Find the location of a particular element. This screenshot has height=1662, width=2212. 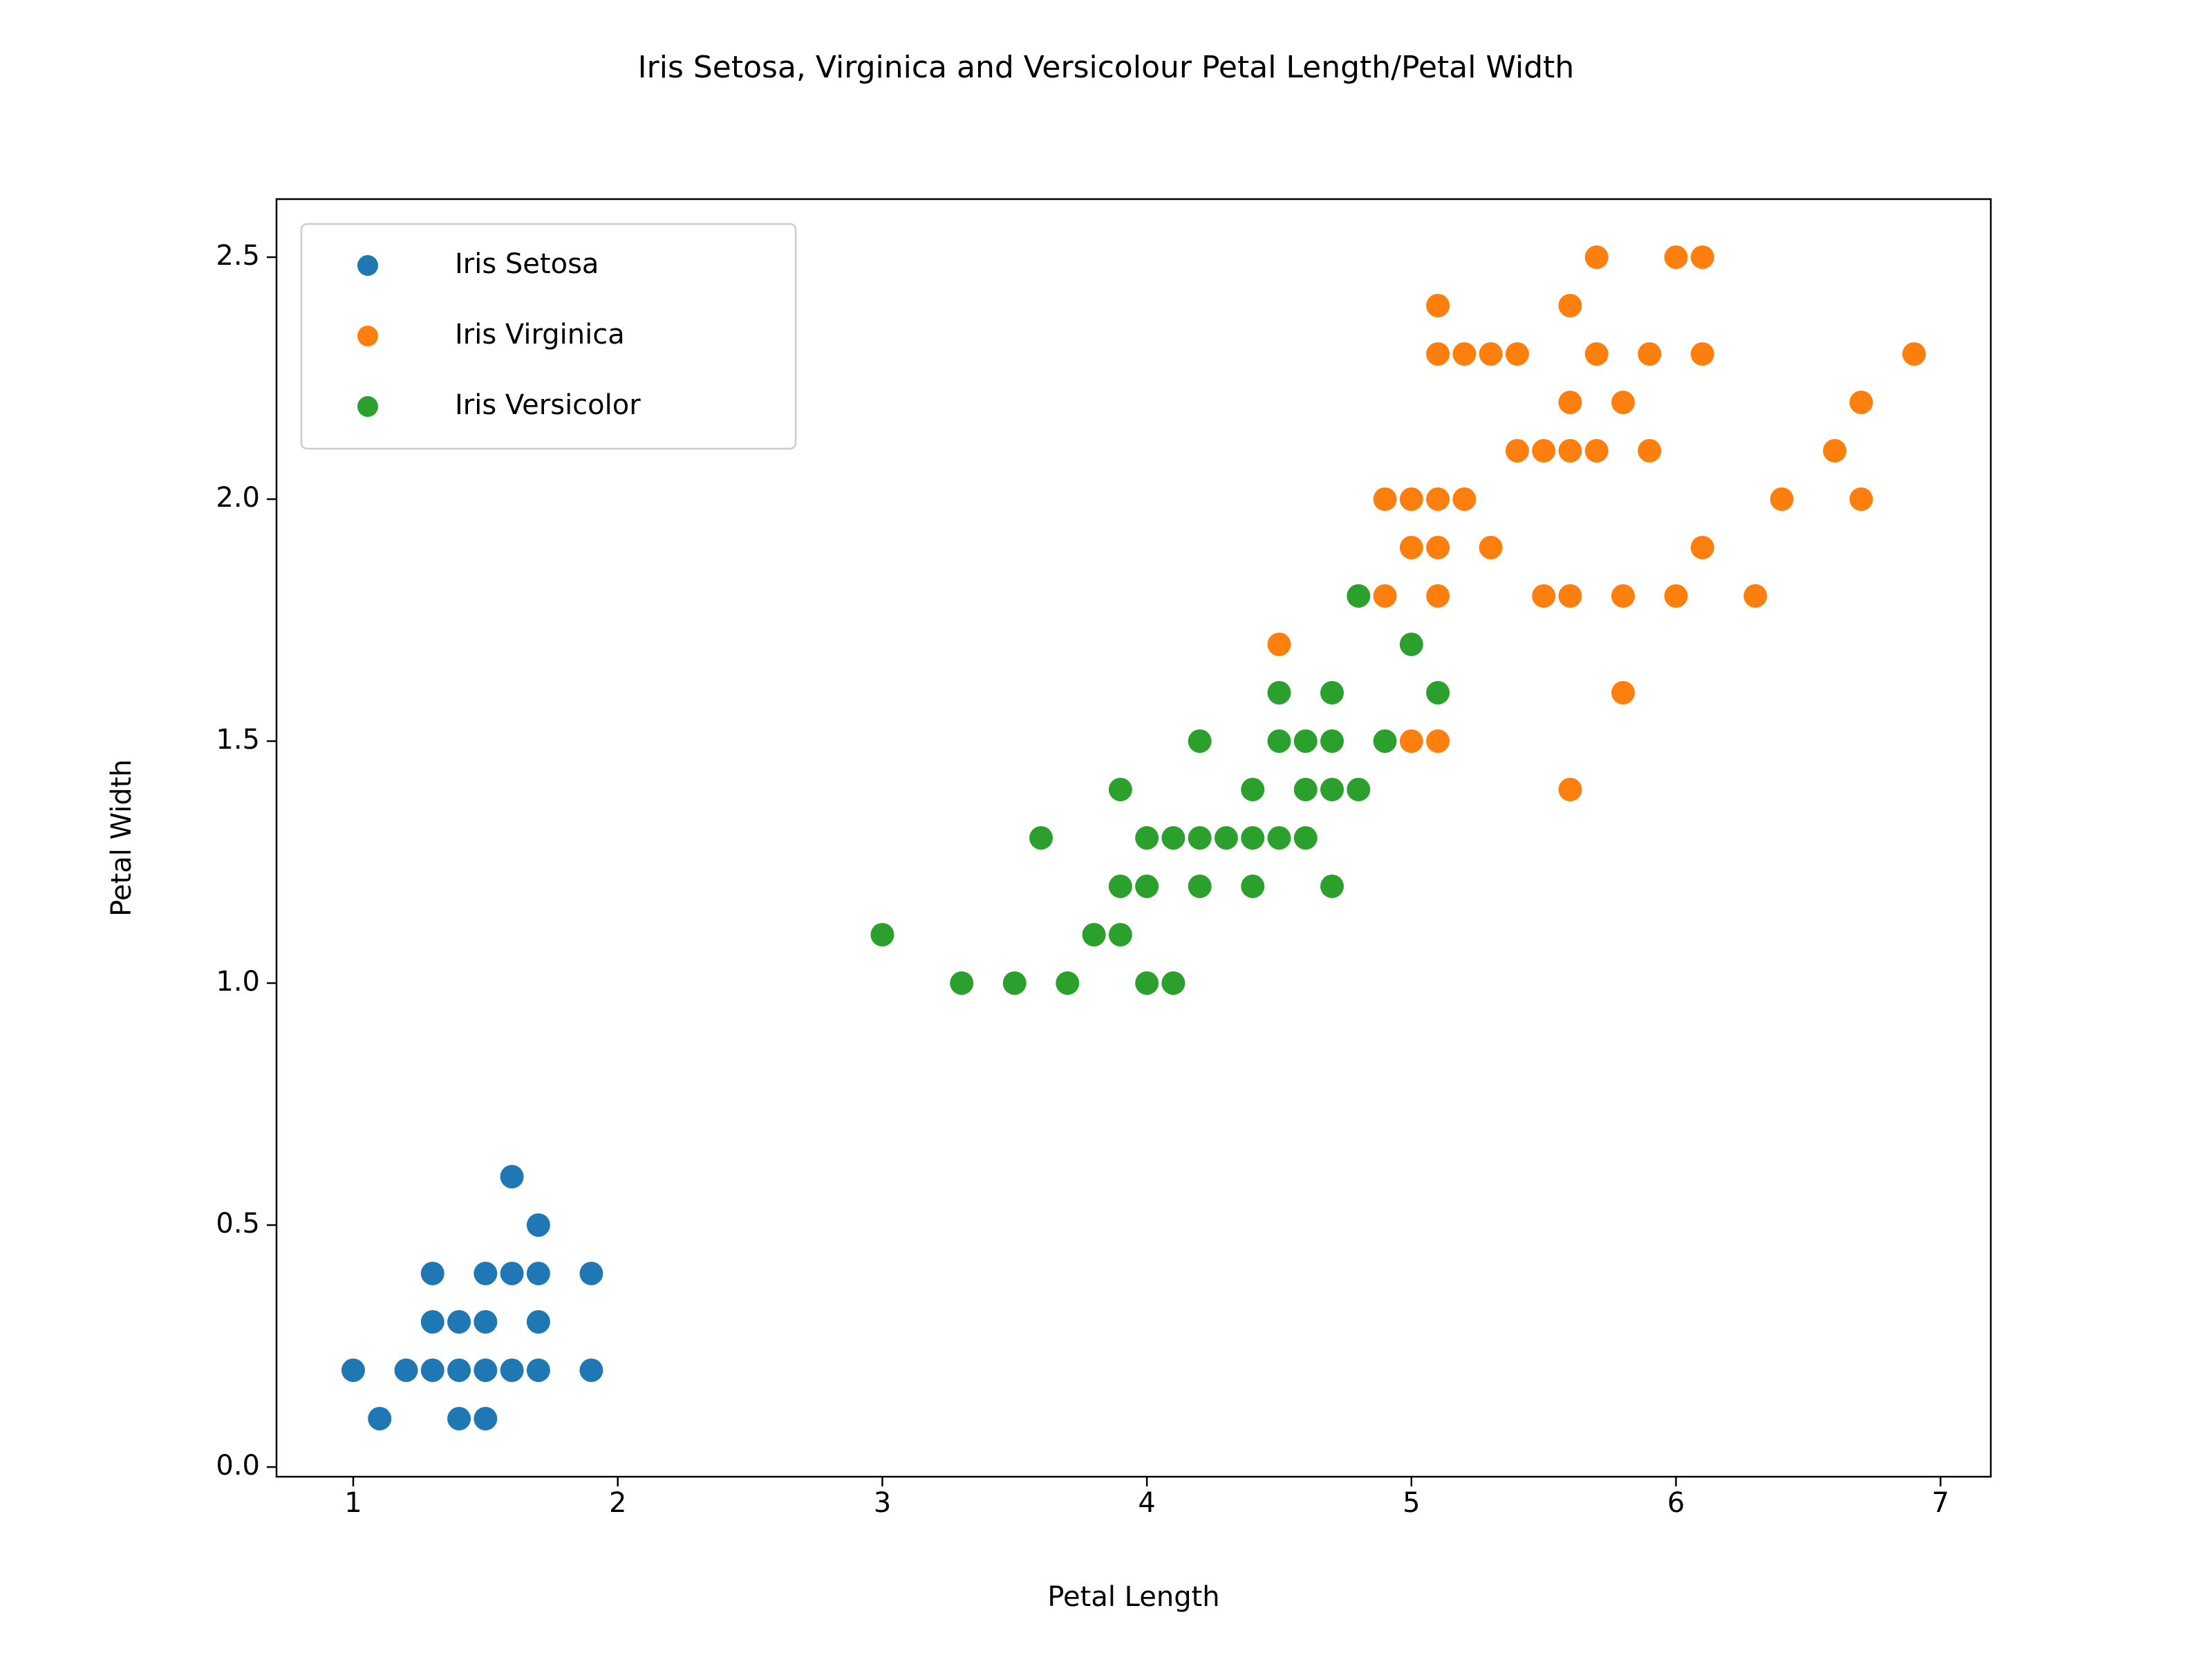

x-axis-label: Petal Length is located at coordinates (1133, 1597).